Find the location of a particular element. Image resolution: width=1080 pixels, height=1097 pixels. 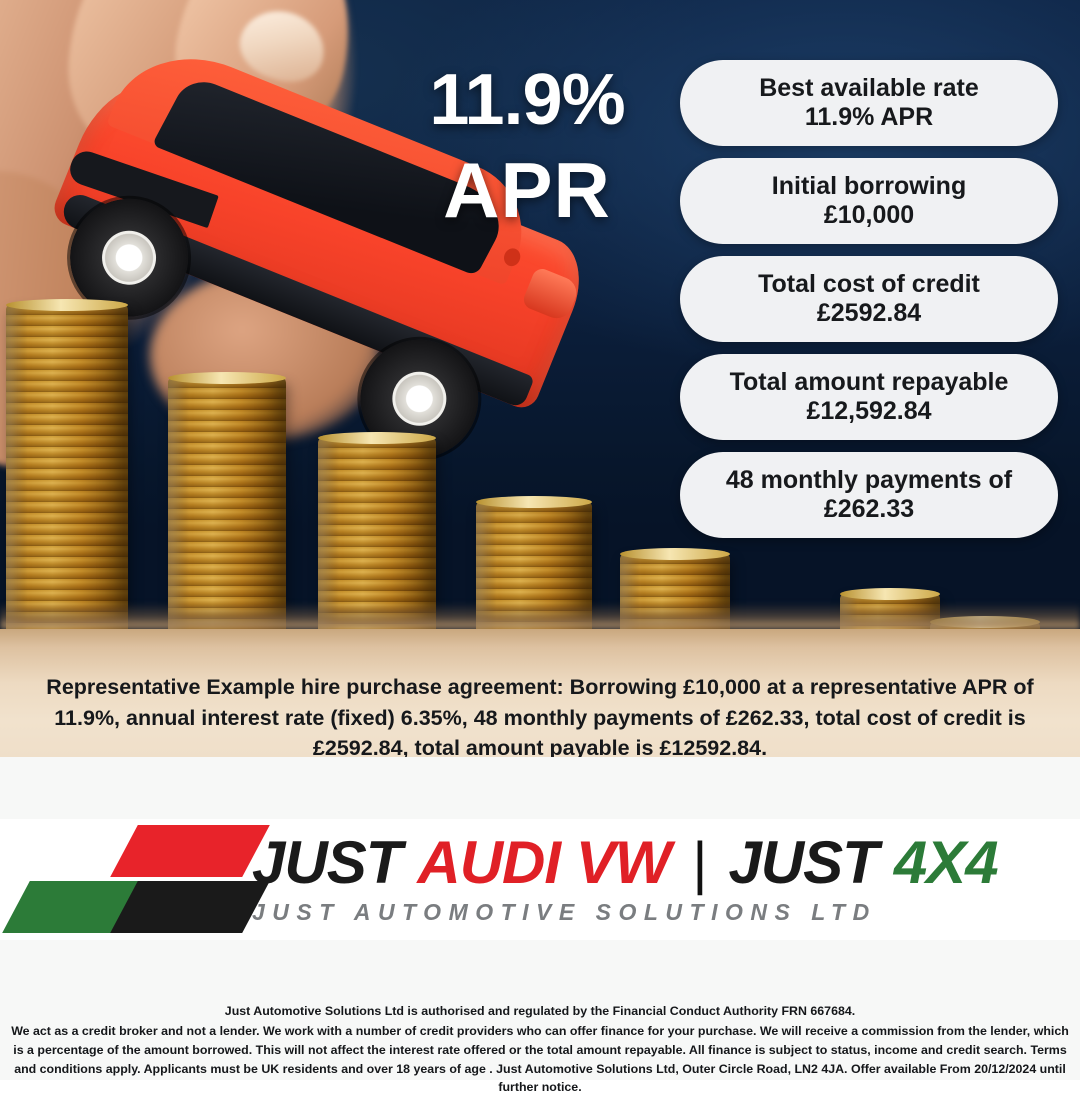

pill-value: £12,592.84 is located at coordinates (869, 411).